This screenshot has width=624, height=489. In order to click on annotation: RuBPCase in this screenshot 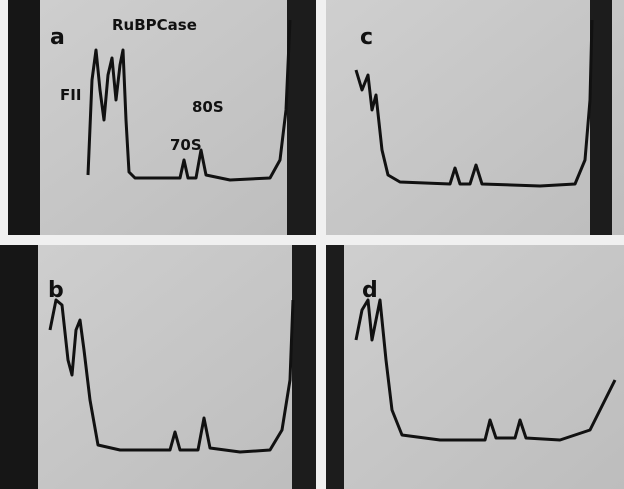, I will do `click(154, 25)`.